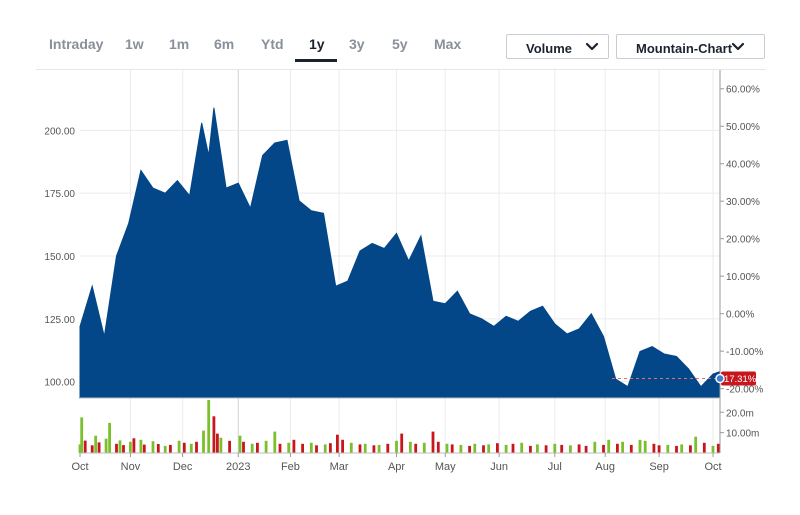  What do you see at coordinates (740, 413) in the screenshot?
I see `volume-axis-tick-label: 20.0m` at bounding box center [740, 413].